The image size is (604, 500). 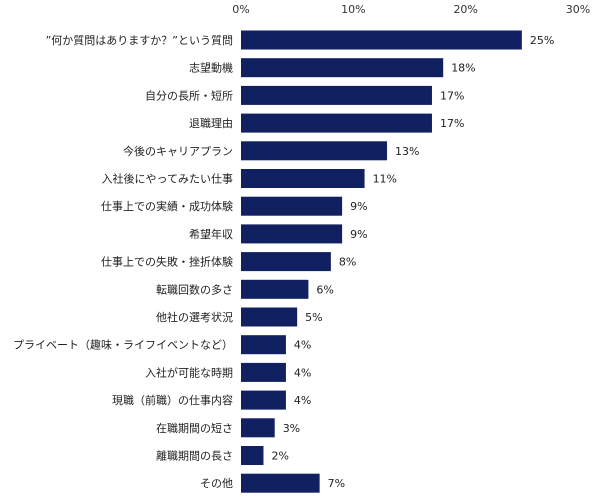 I want to click on value-label: 11%, so click(x=385, y=179).